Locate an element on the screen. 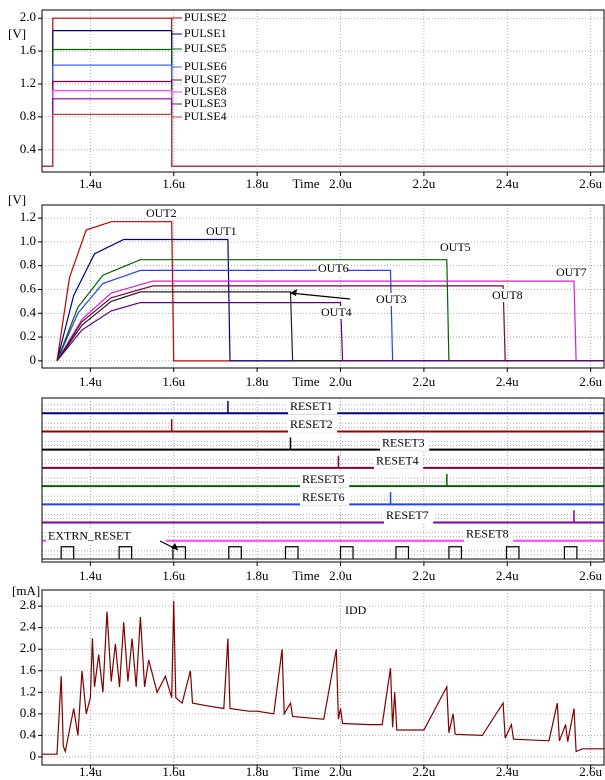 Image resolution: width=605 pixels, height=780 pixels. y-tick-label: 0 is located at coordinates (33, 359).